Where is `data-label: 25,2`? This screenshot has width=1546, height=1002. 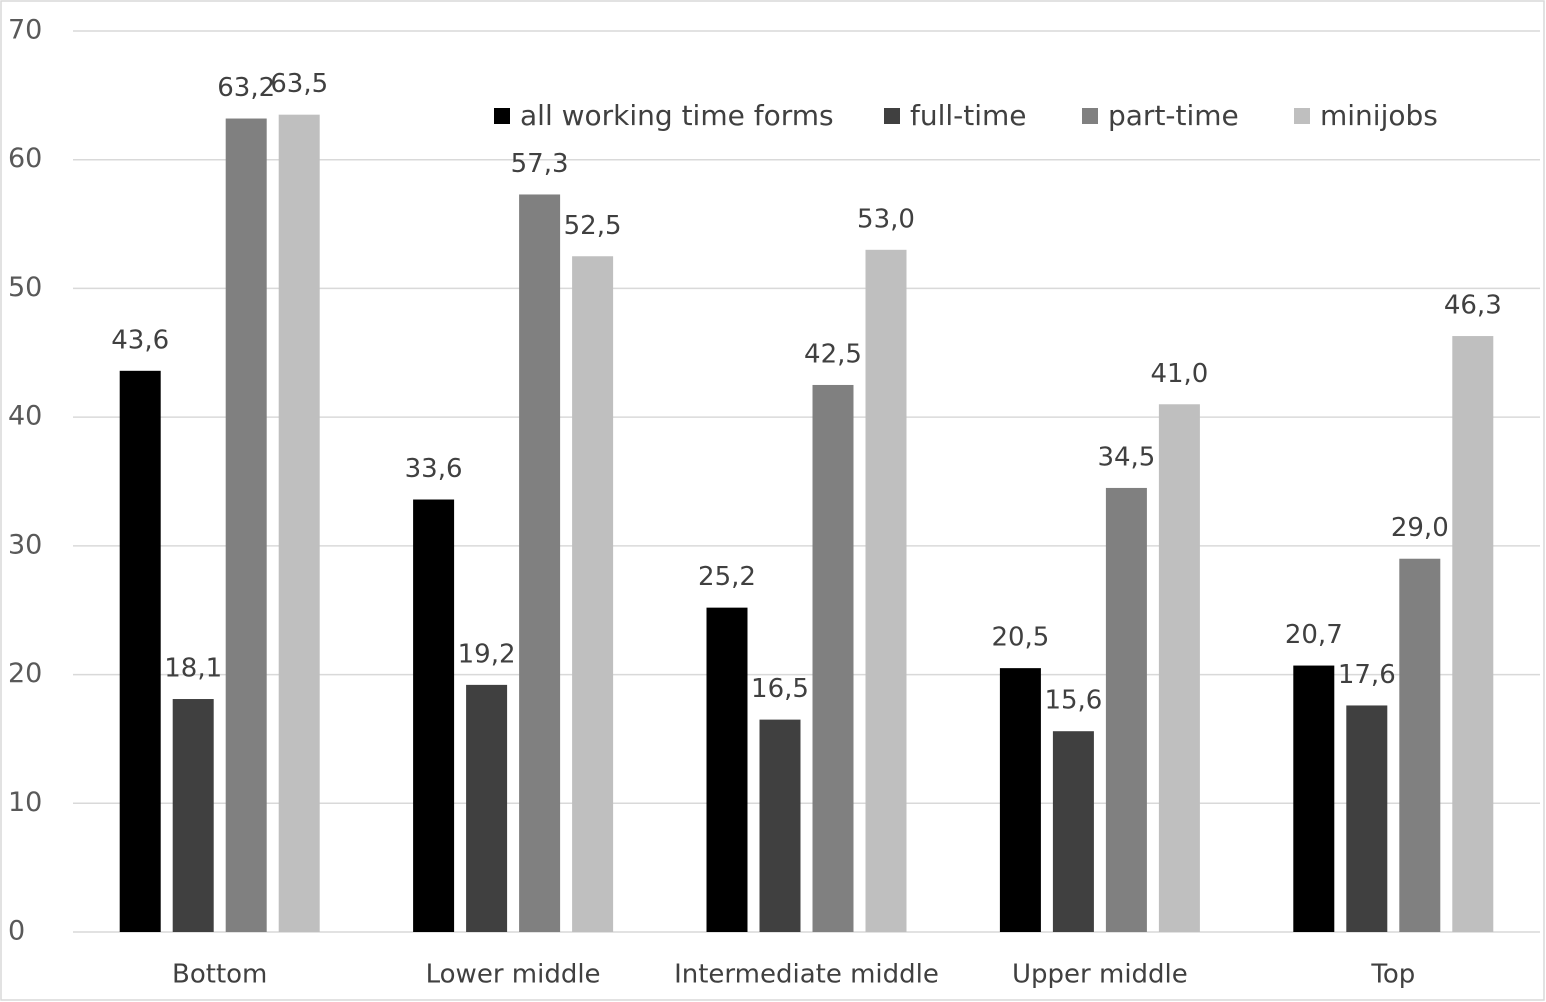
data-label: 25,2 is located at coordinates (727, 577).